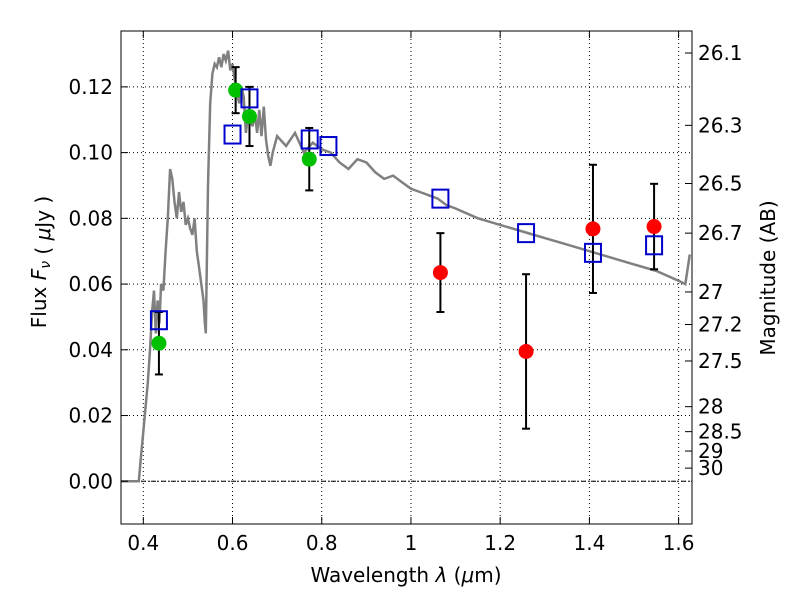 The width and height of the screenshot is (800, 600). I want to click on magnitude-tick-label: 27.5, so click(720, 361).